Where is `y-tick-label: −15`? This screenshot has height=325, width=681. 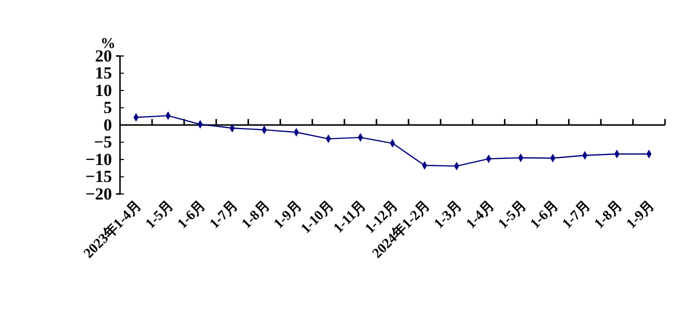 y-tick-label: −15 is located at coordinates (98, 176).